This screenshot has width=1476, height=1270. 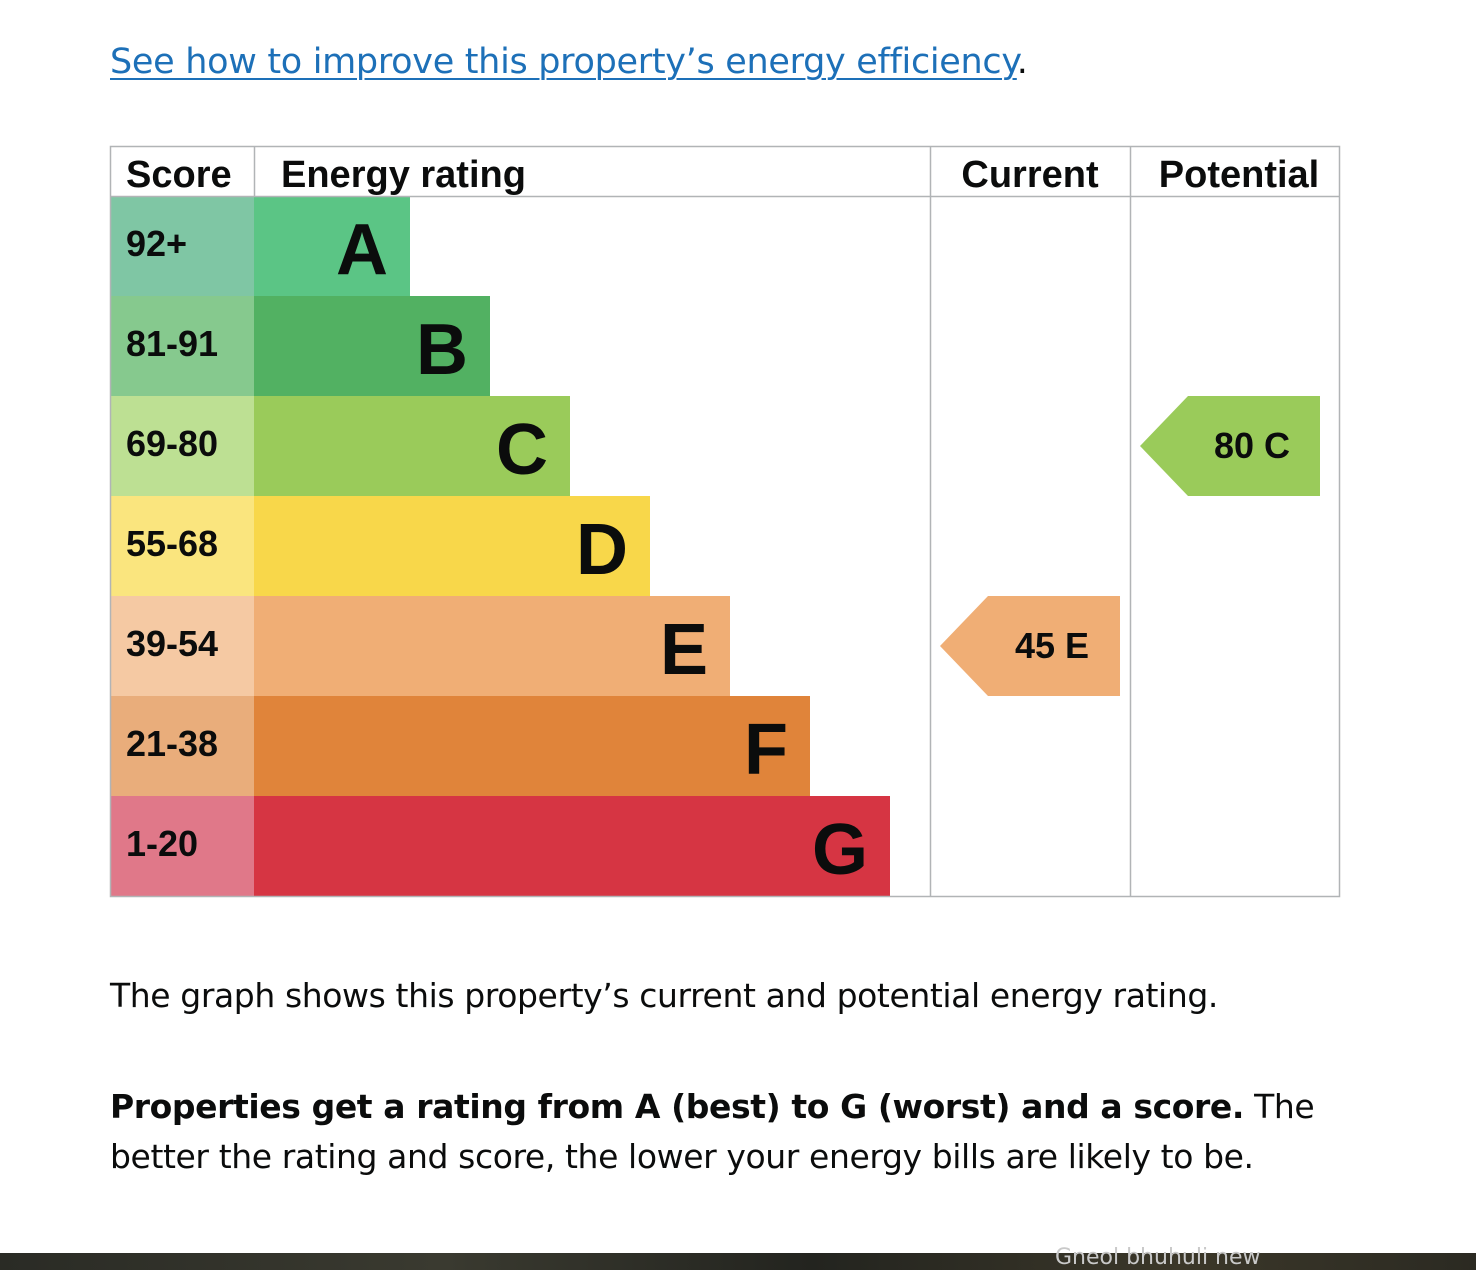 What do you see at coordinates (156, 243) in the screenshot?
I see `score-range-a: 92+` at bounding box center [156, 243].